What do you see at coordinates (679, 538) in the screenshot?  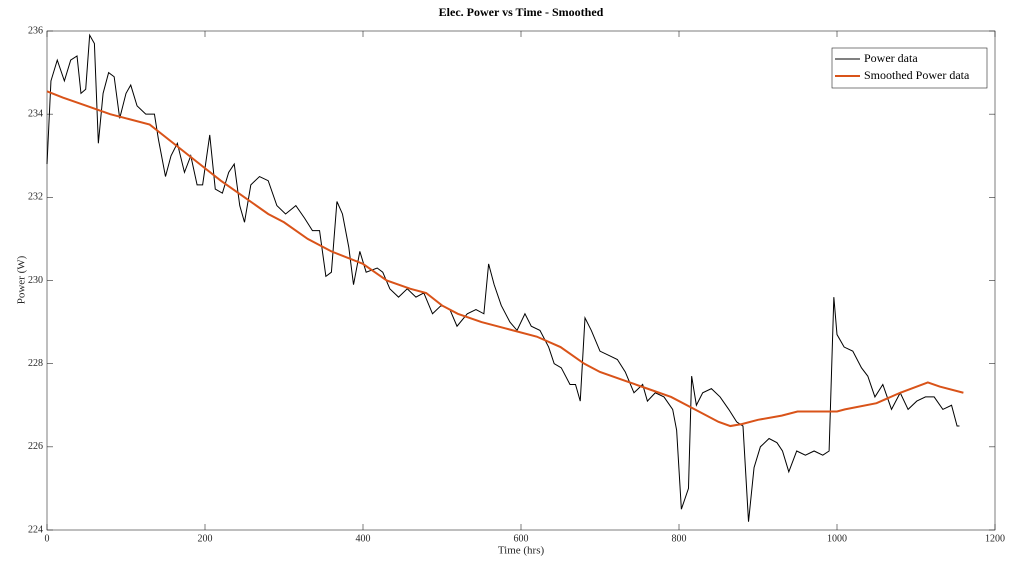 I see `x-tick-label: 800` at bounding box center [679, 538].